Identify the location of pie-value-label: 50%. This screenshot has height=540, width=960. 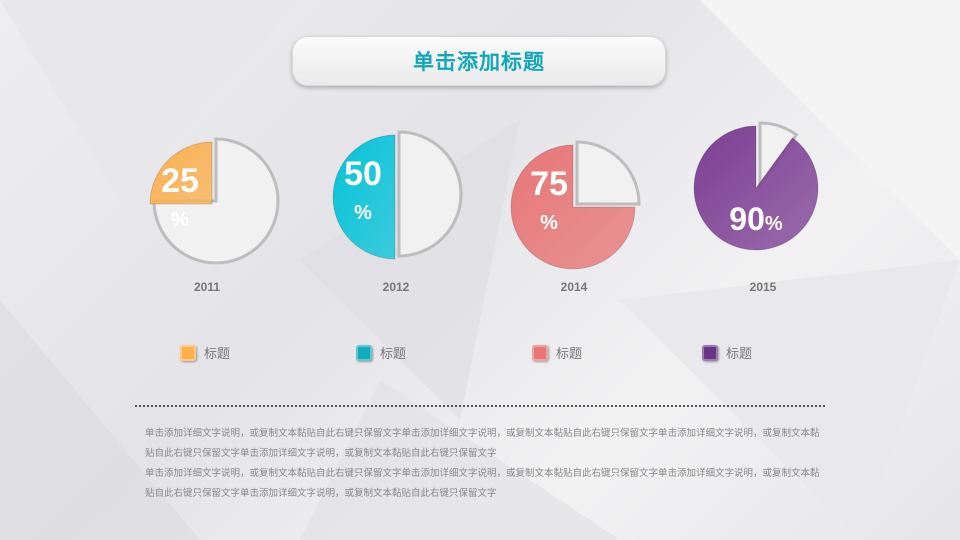
(363, 189).